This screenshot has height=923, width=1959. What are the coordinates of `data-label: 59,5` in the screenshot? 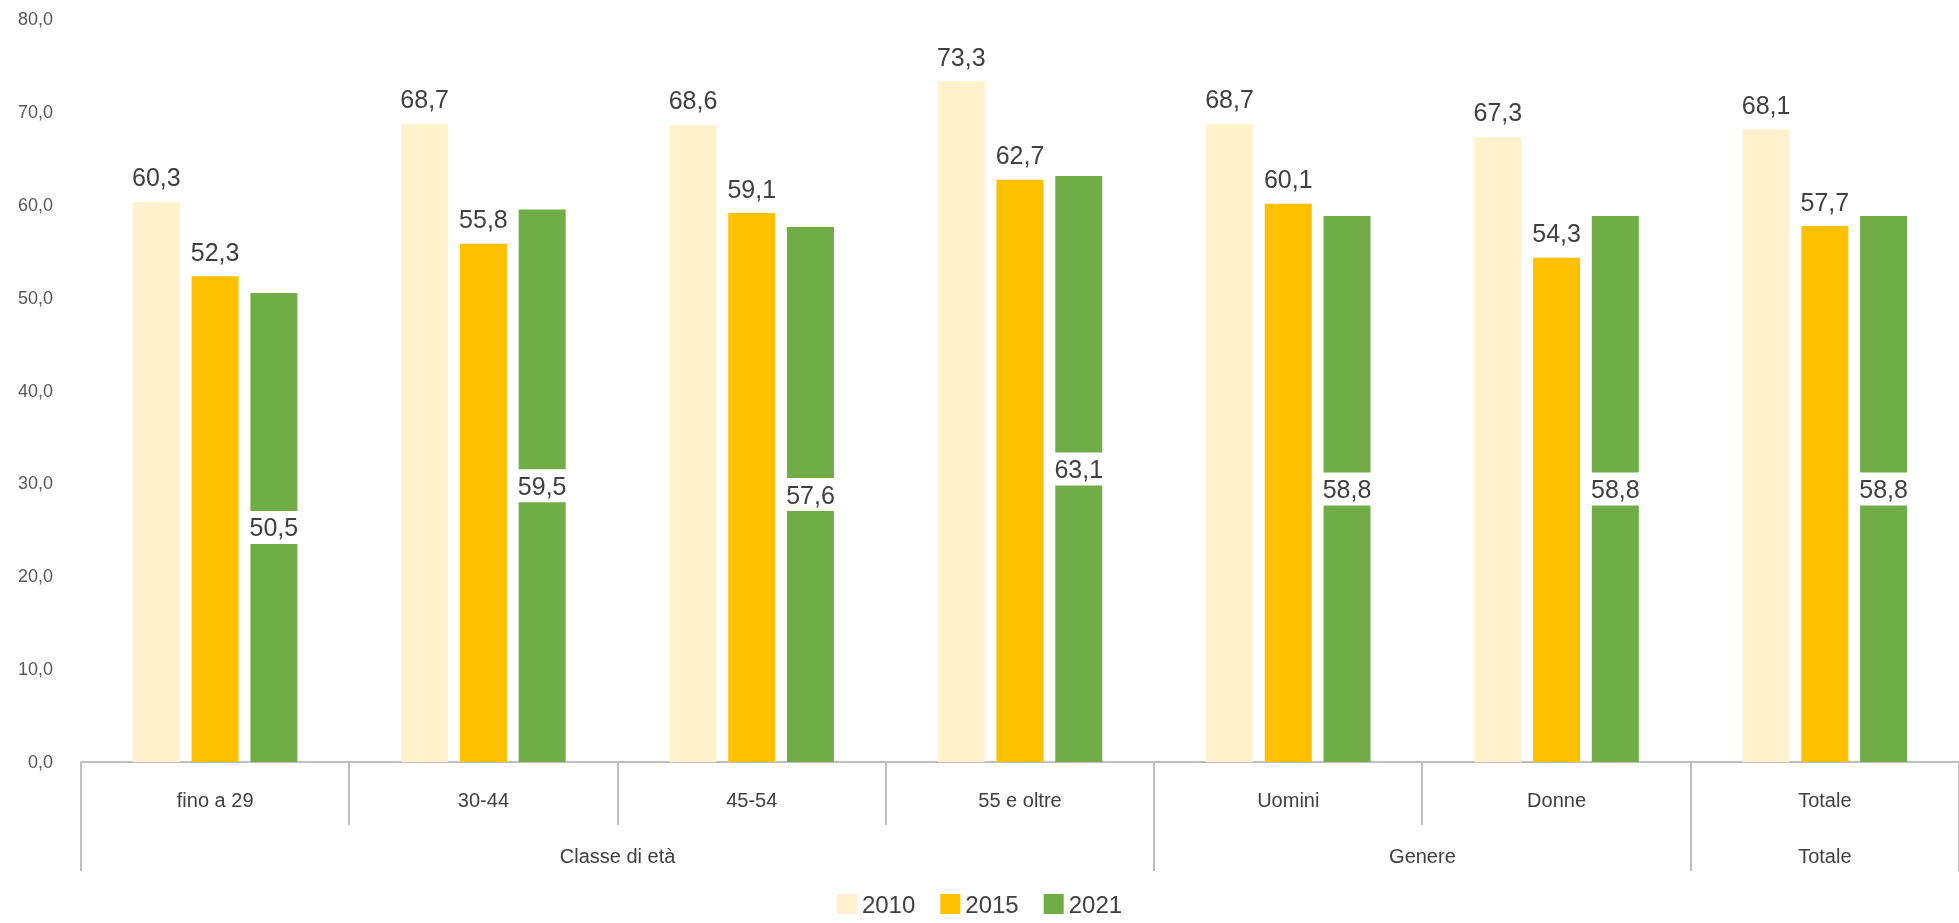 It's located at (542, 485).